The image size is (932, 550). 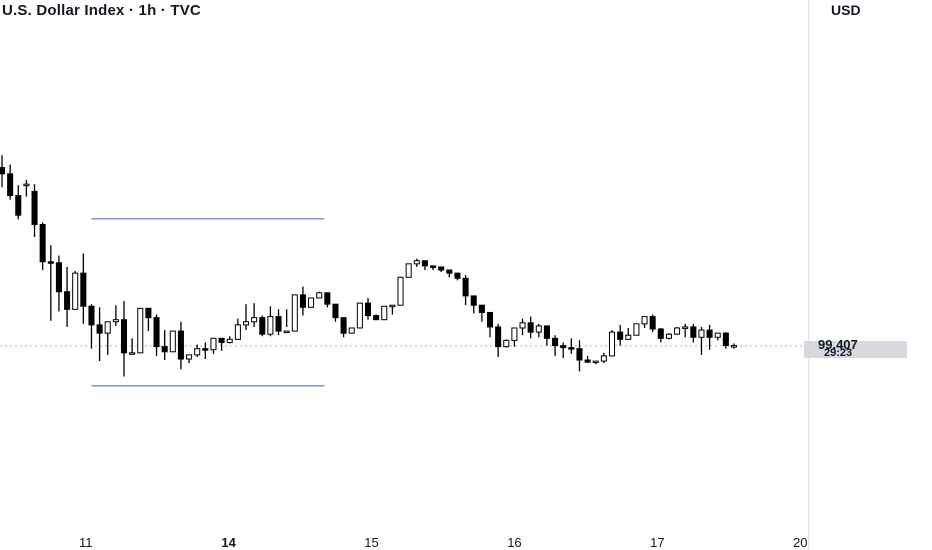 What do you see at coordinates (870, 275) in the screenshot?
I see `price-axis` at bounding box center [870, 275].